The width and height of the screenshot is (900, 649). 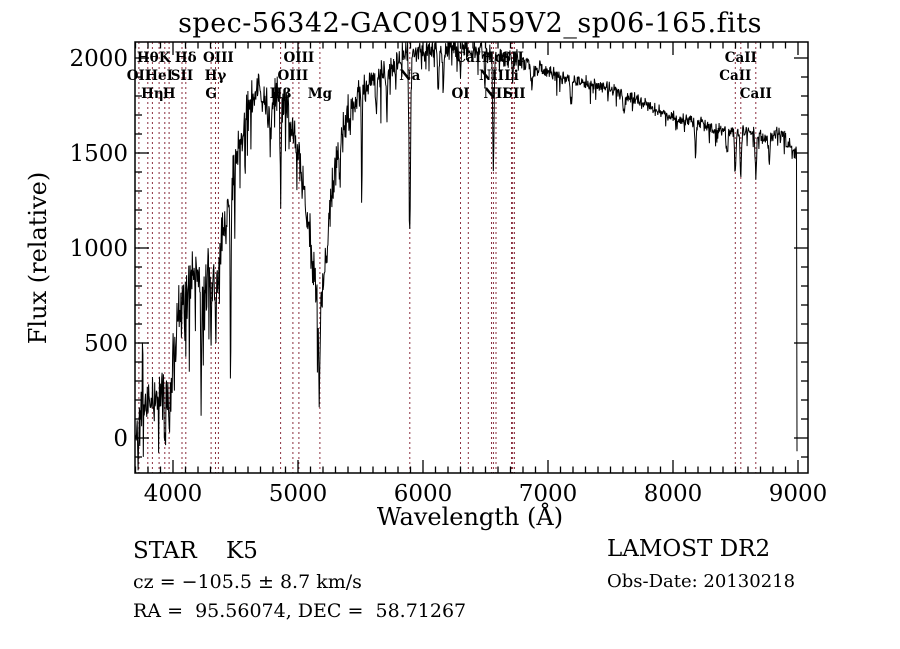 What do you see at coordinates (186, 58) in the screenshot?
I see `spectral-line-label: Hδ` at bounding box center [186, 58].